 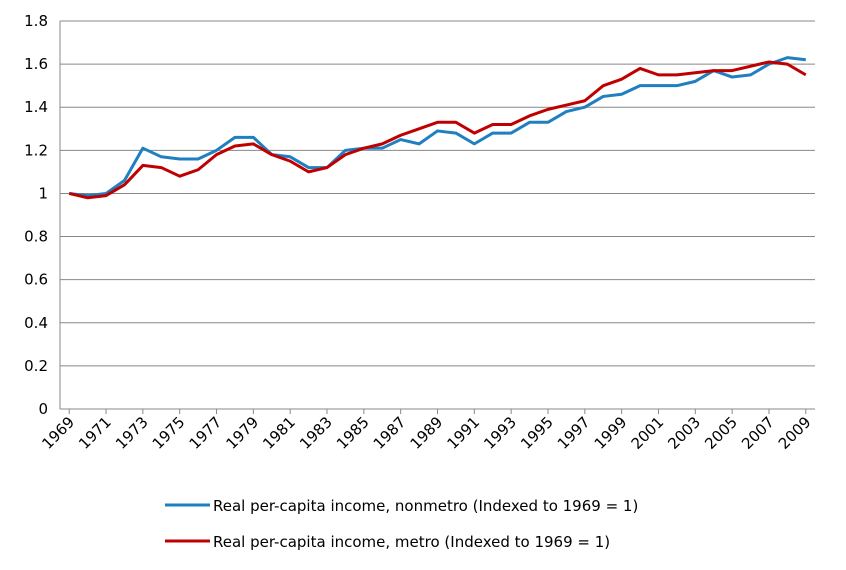 I want to click on y-tick-label: 0.2, so click(x=36, y=366).